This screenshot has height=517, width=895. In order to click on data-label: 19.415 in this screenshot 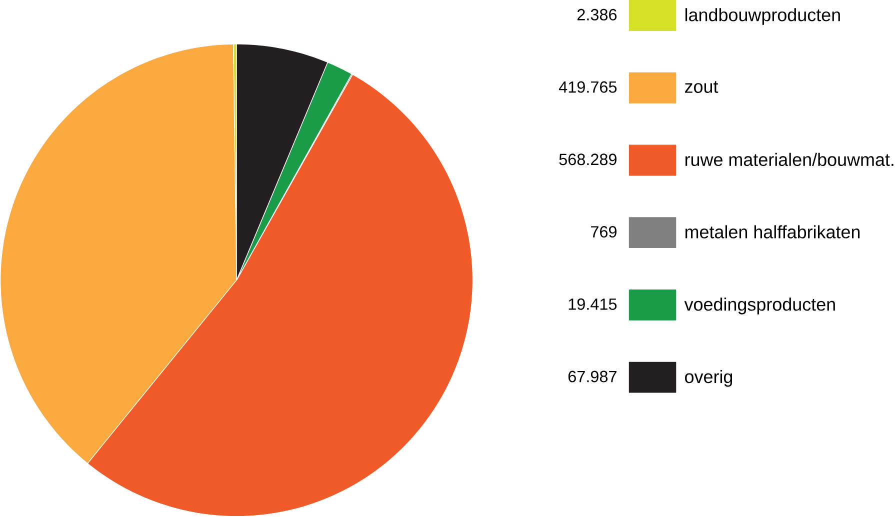, I will do `click(592, 304)`.